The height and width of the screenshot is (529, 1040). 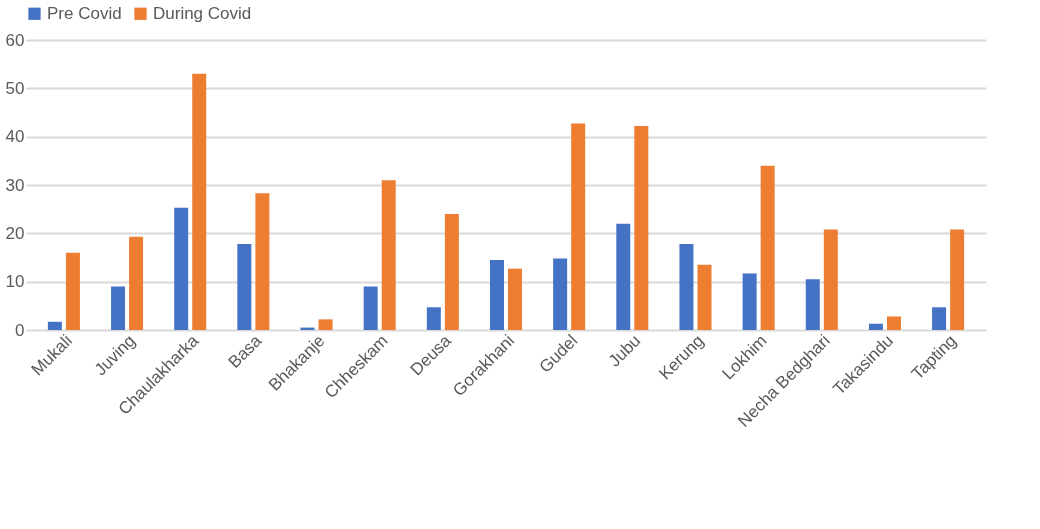 What do you see at coordinates (15, 185) in the screenshot?
I see `y-tick-label: 30` at bounding box center [15, 185].